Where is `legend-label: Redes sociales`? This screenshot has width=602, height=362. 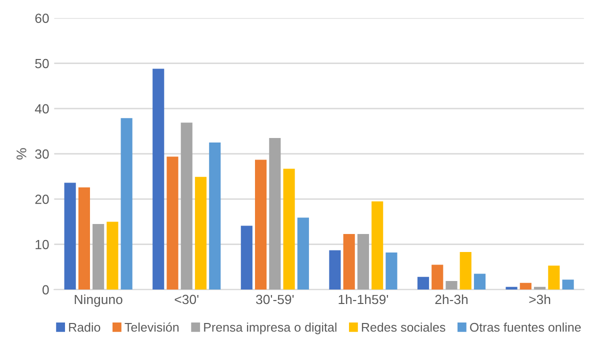 legend-label: Redes sociales is located at coordinates (404, 327).